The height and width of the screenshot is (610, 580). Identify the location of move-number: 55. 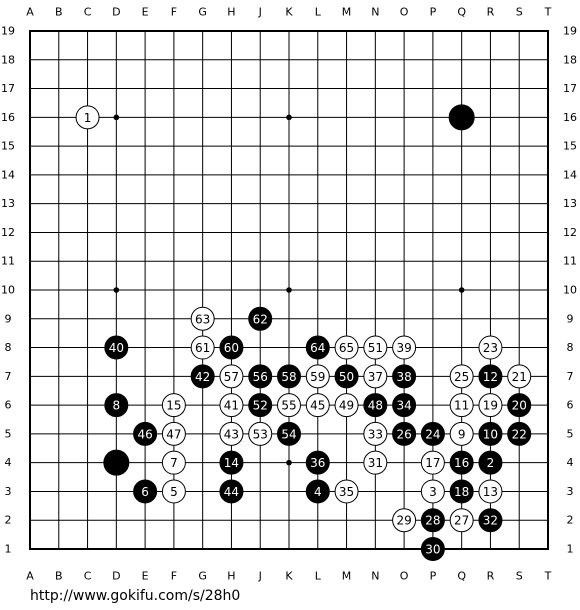
(288, 406).